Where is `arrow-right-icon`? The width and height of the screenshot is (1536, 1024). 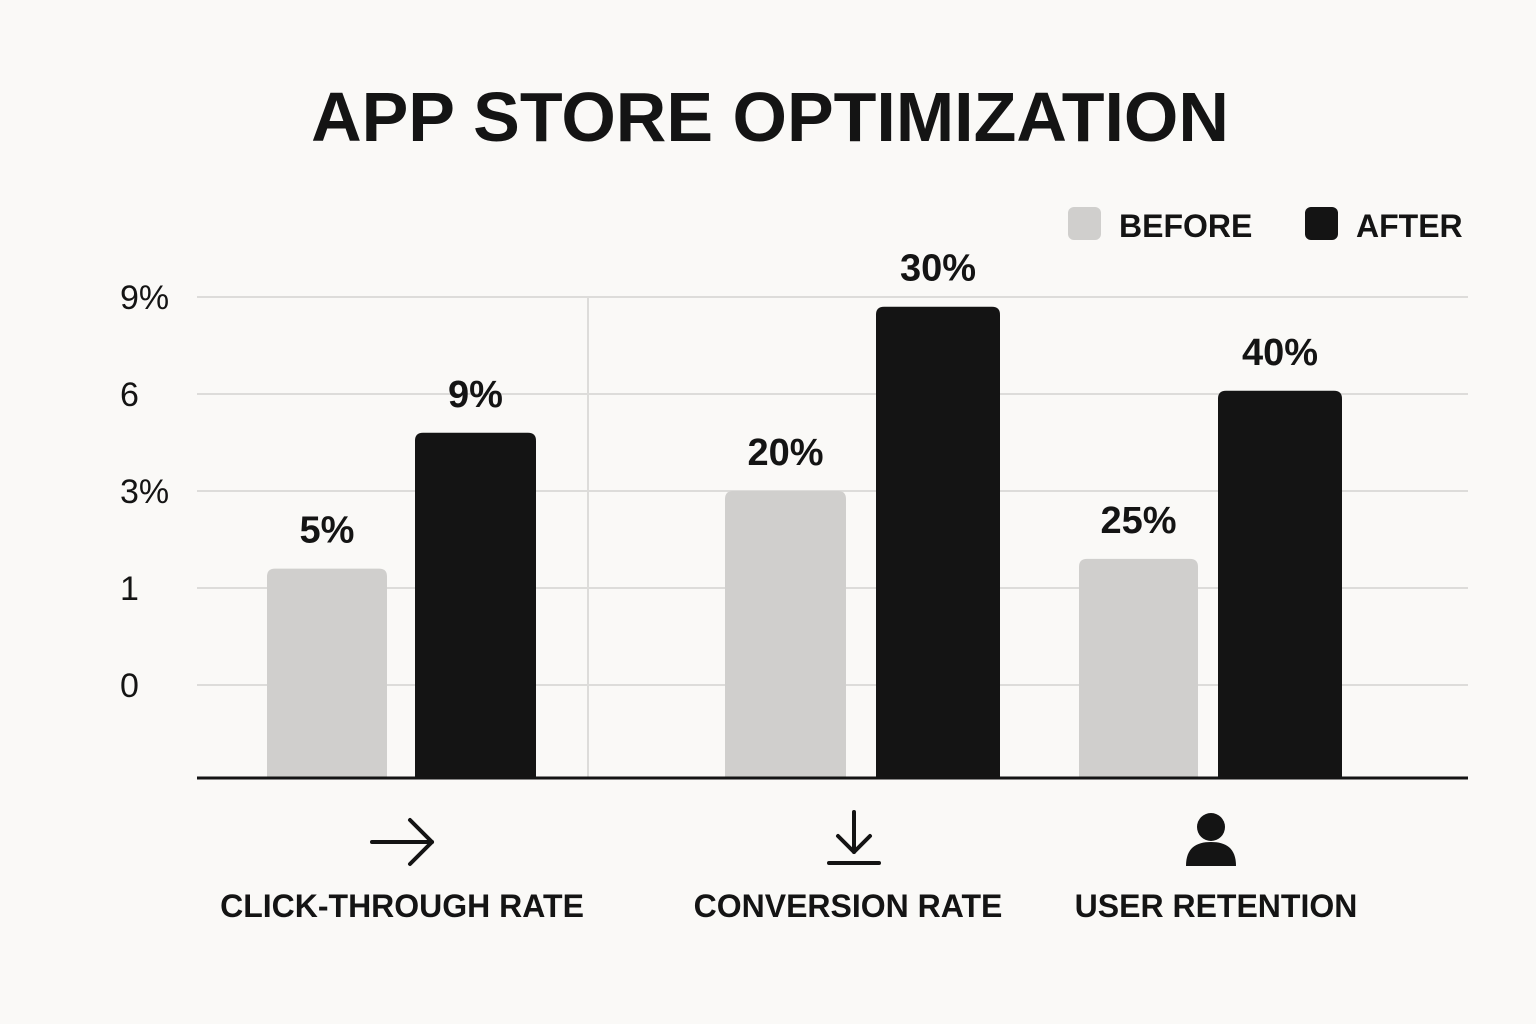
arrow-right-icon is located at coordinates (402, 842).